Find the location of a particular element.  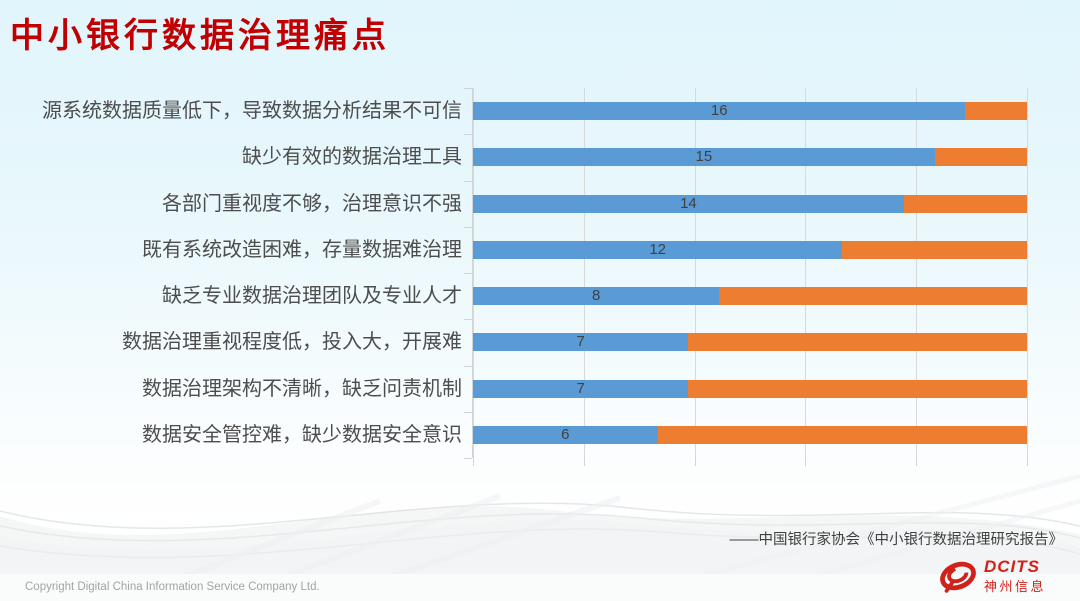

bar-row: 16 is located at coordinates (750, 111).